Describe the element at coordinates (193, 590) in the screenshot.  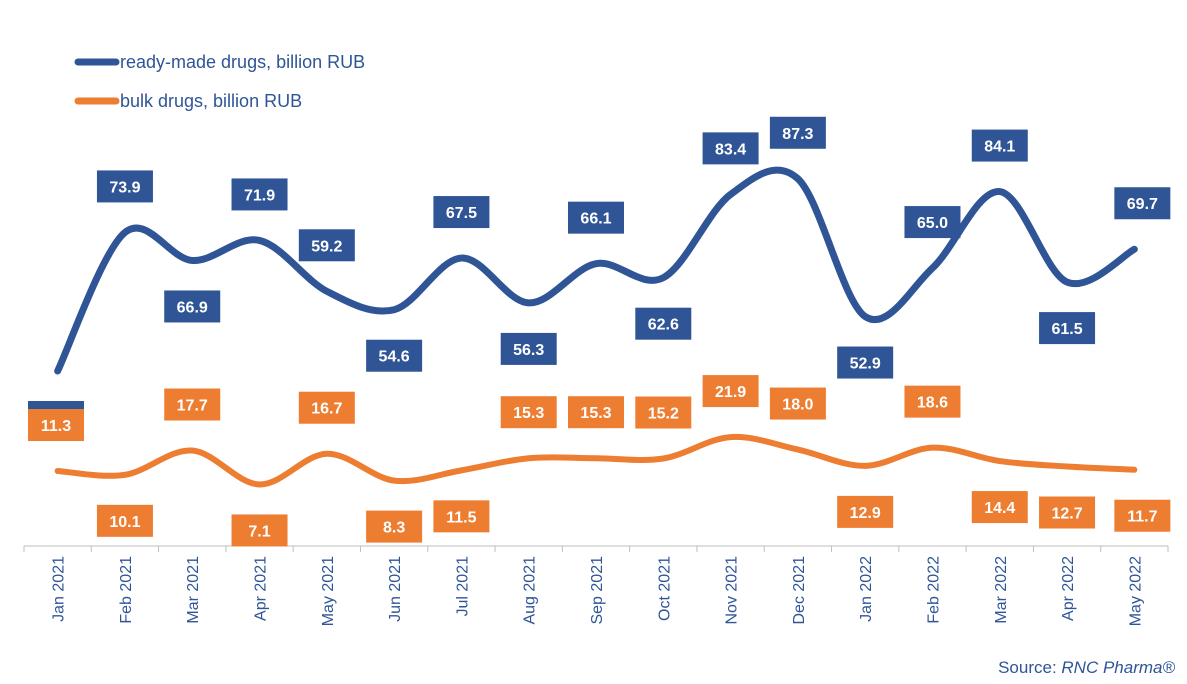
I see `x-tick-label: Mar 2021` at that location.